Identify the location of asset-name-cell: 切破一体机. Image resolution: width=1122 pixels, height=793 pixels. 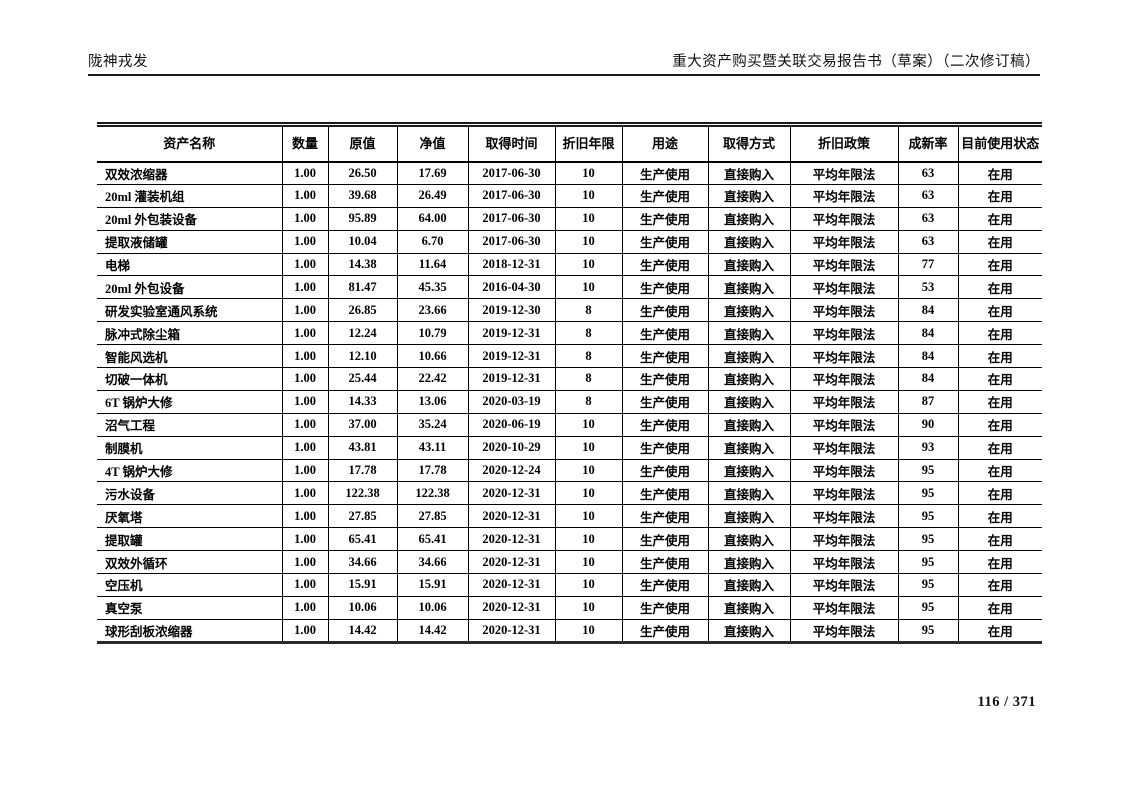
(190, 379).